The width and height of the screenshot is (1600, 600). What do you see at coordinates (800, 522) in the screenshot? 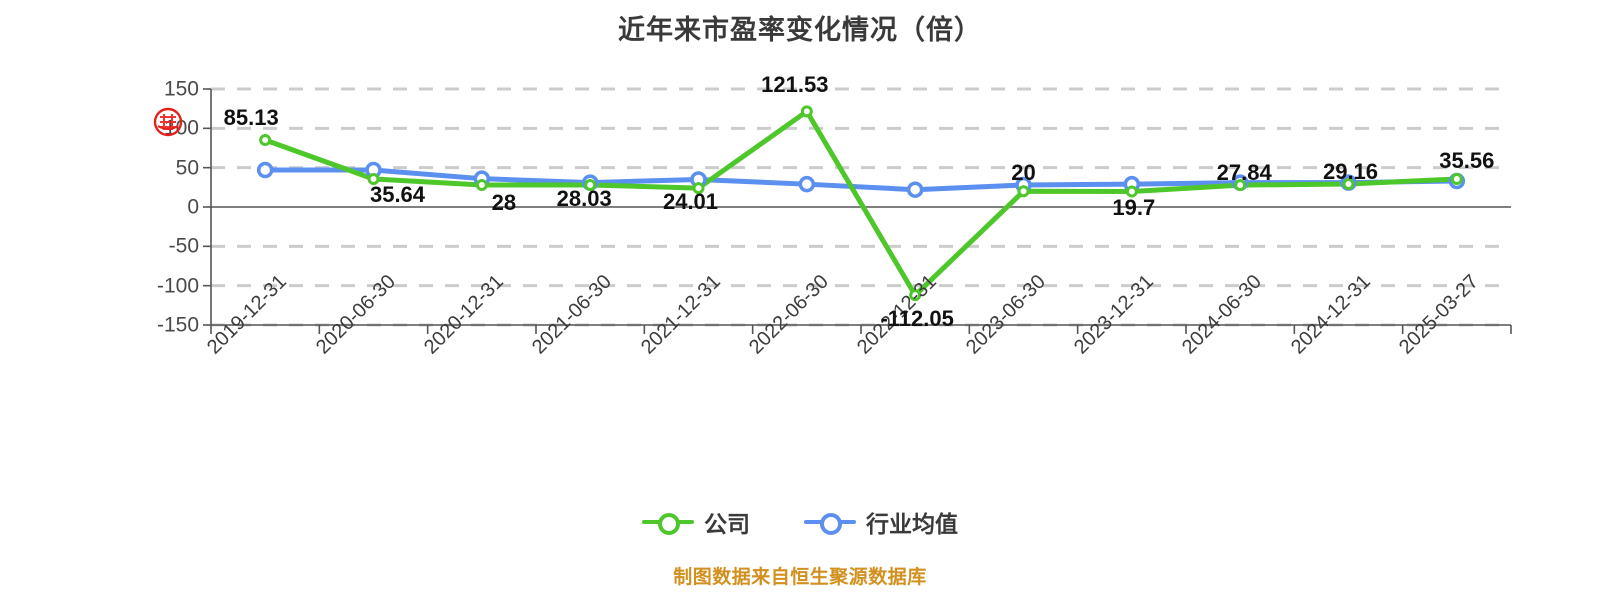
I see `chart-legend: 公司 行业均值` at bounding box center [800, 522].